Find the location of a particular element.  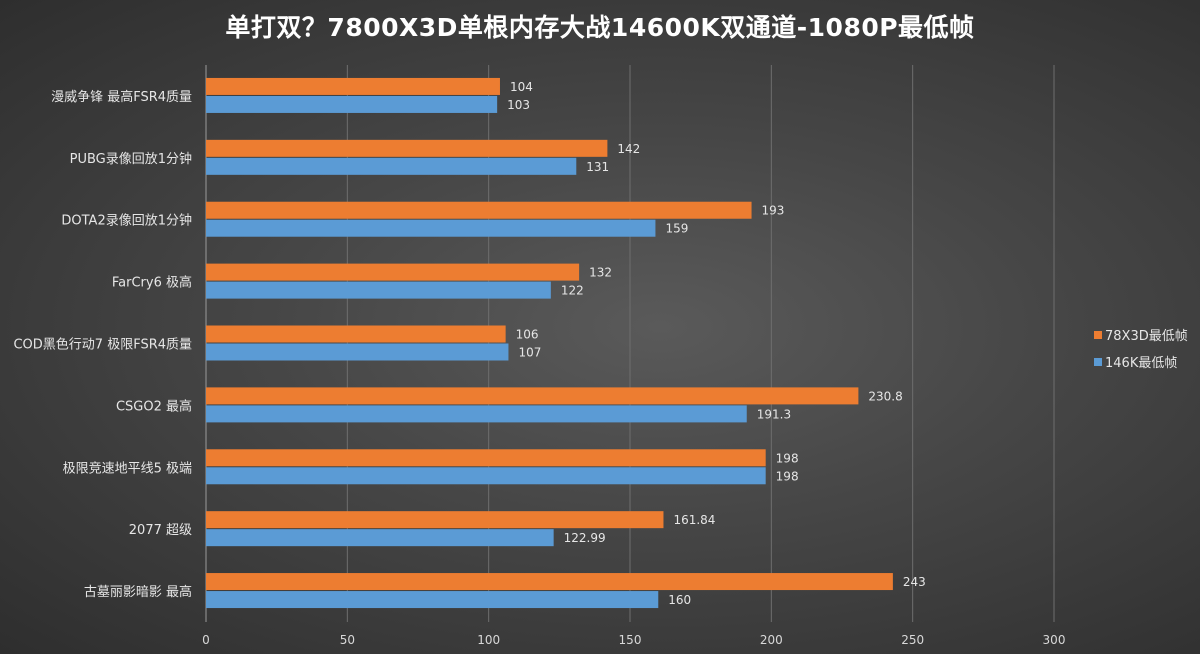

x-tick-label: 200 is located at coordinates (771, 640).